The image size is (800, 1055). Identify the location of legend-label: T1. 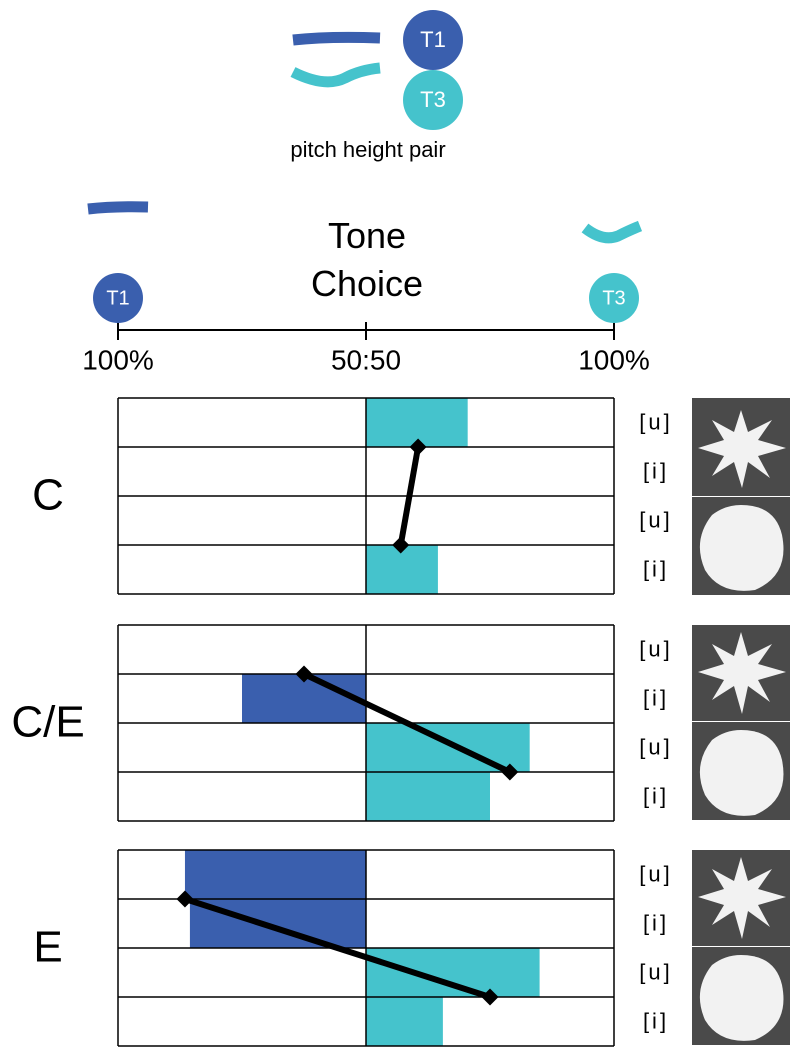
(433, 39).